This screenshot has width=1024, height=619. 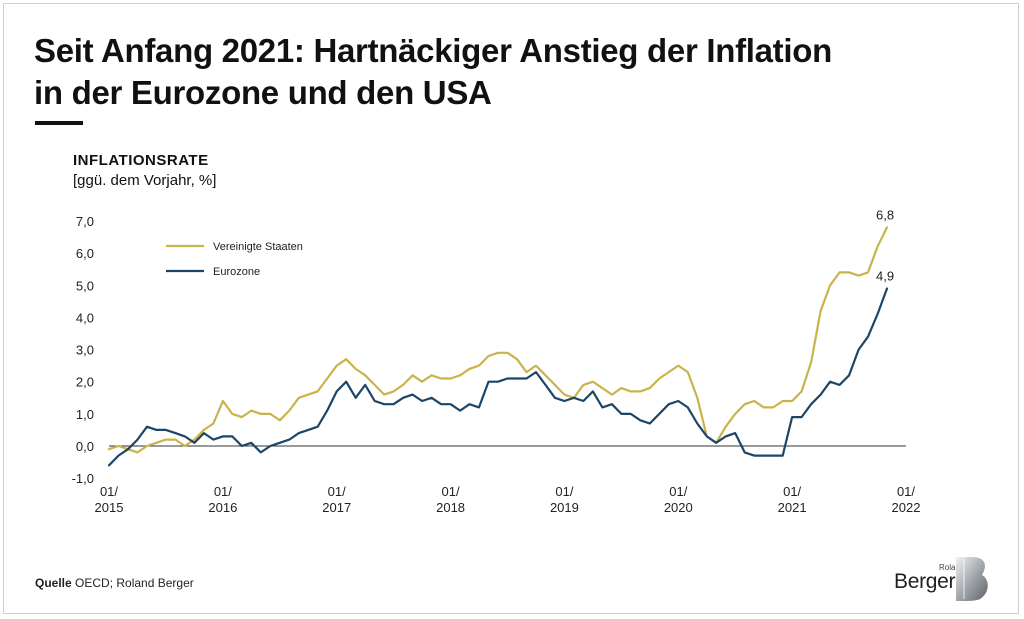 I want to click on x-tick-label: 2019, so click(x=564, y=507).